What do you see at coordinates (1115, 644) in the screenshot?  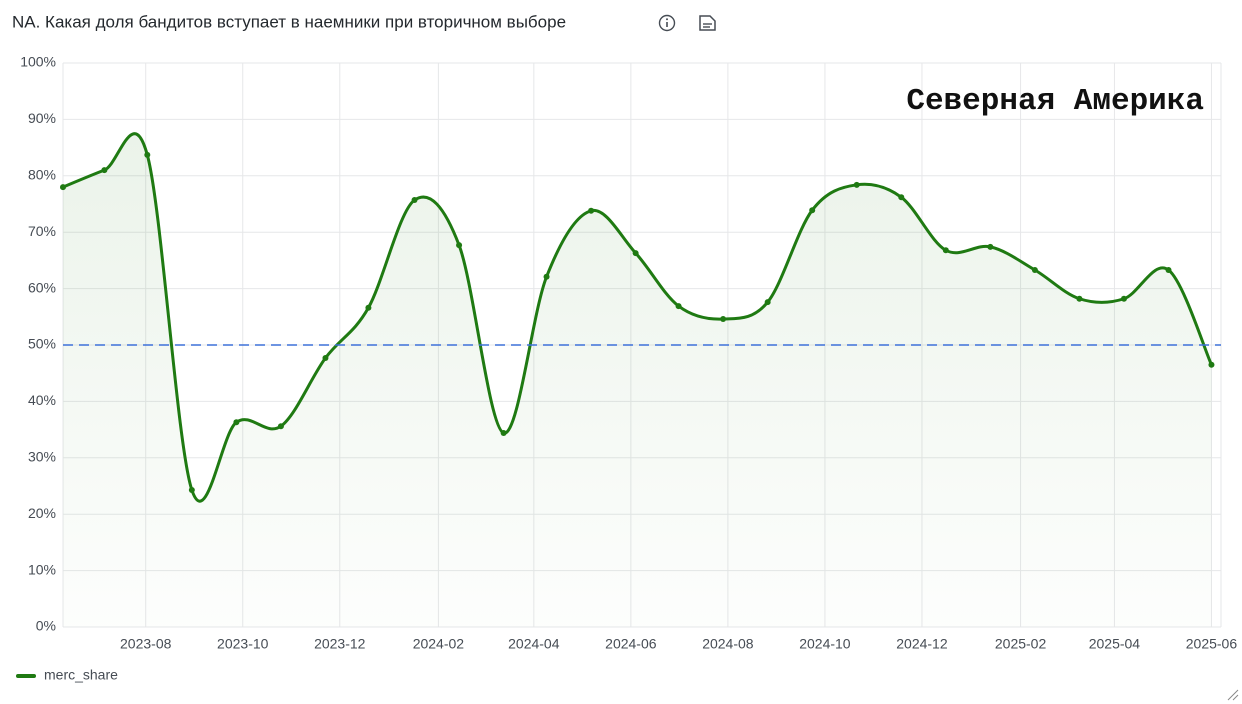 I see `x-tick-label: 2025-04` at bounding box center [1115, 644].